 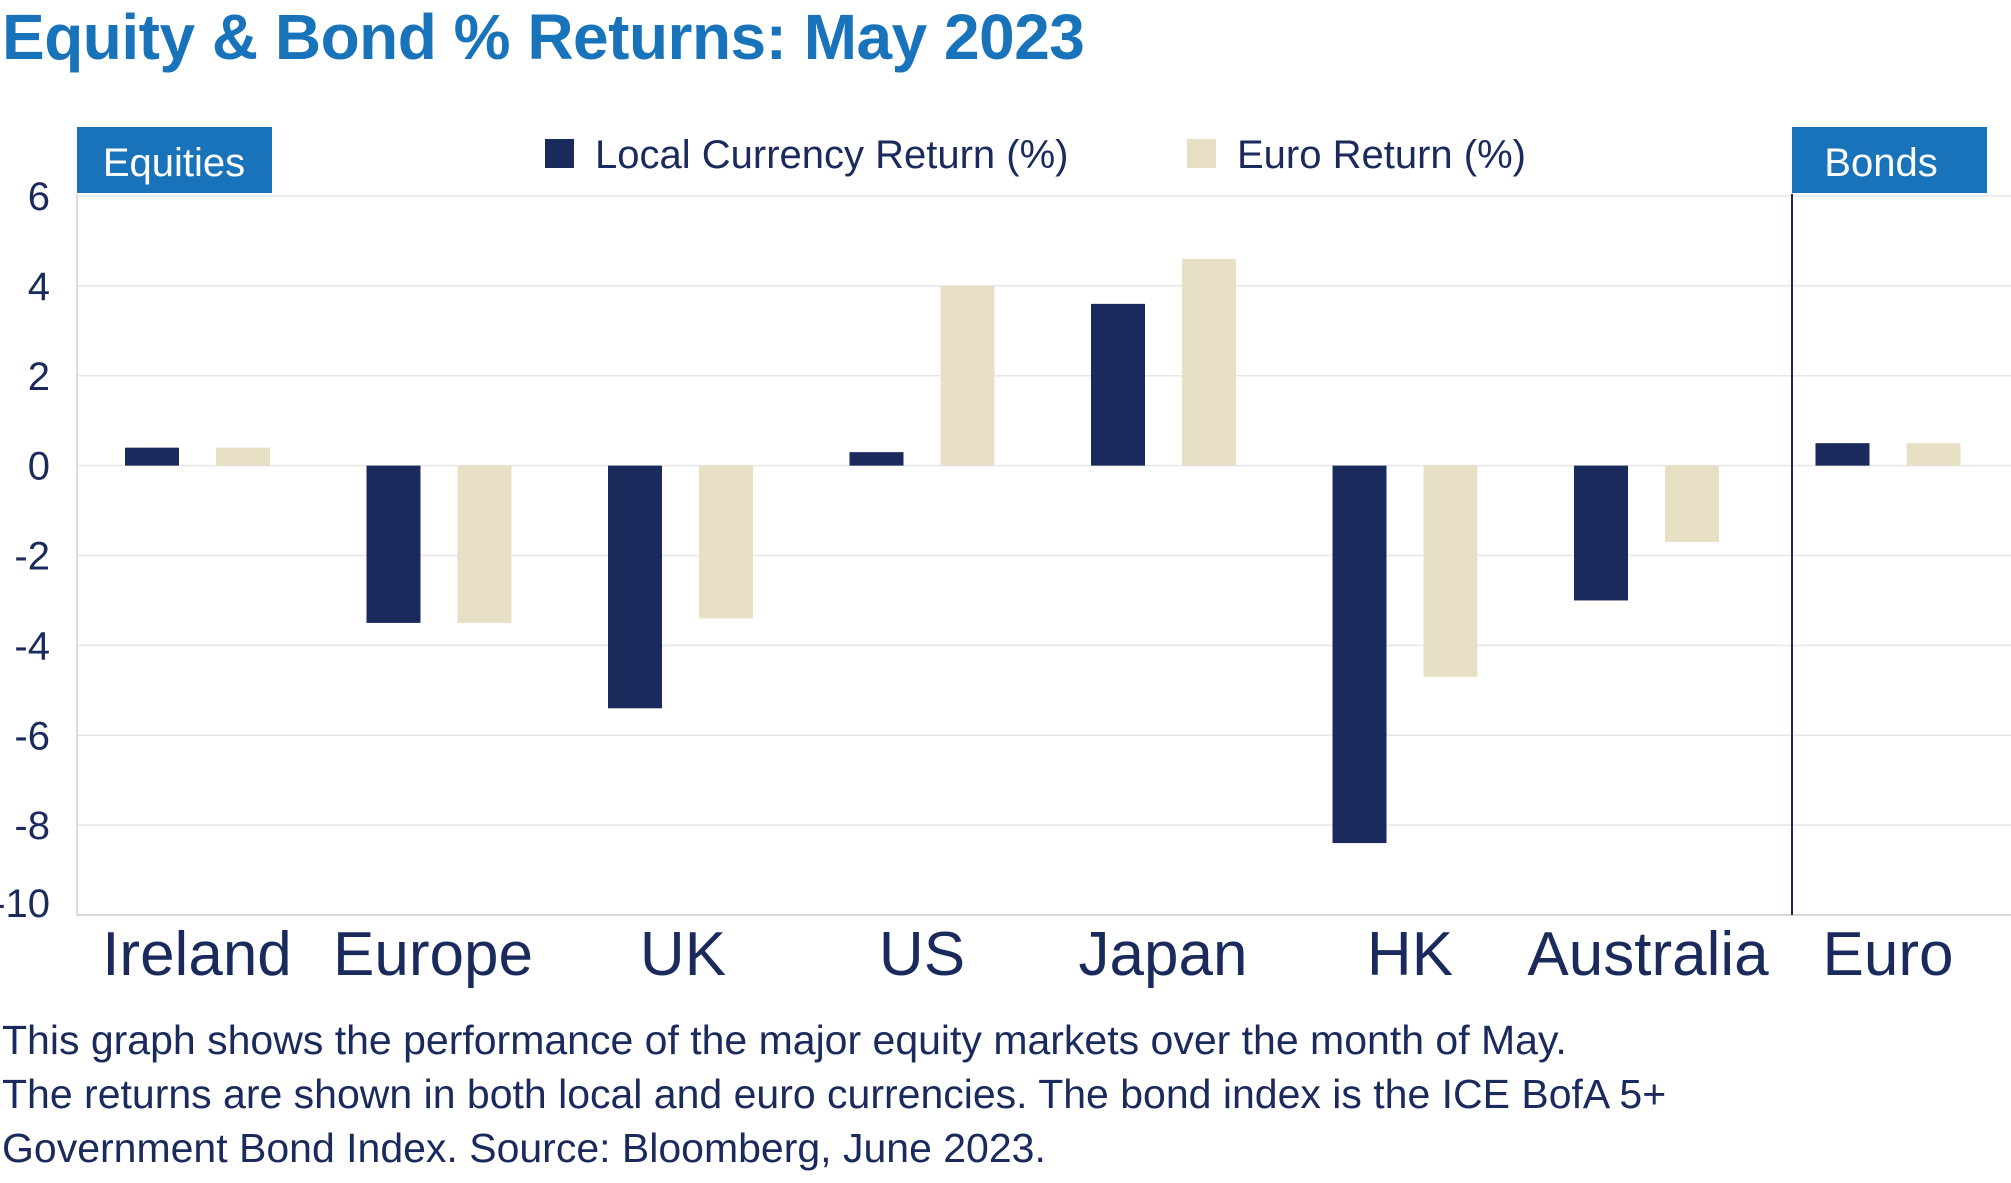 I want to click on bar-ireland-local, so click(x=152, y=456).